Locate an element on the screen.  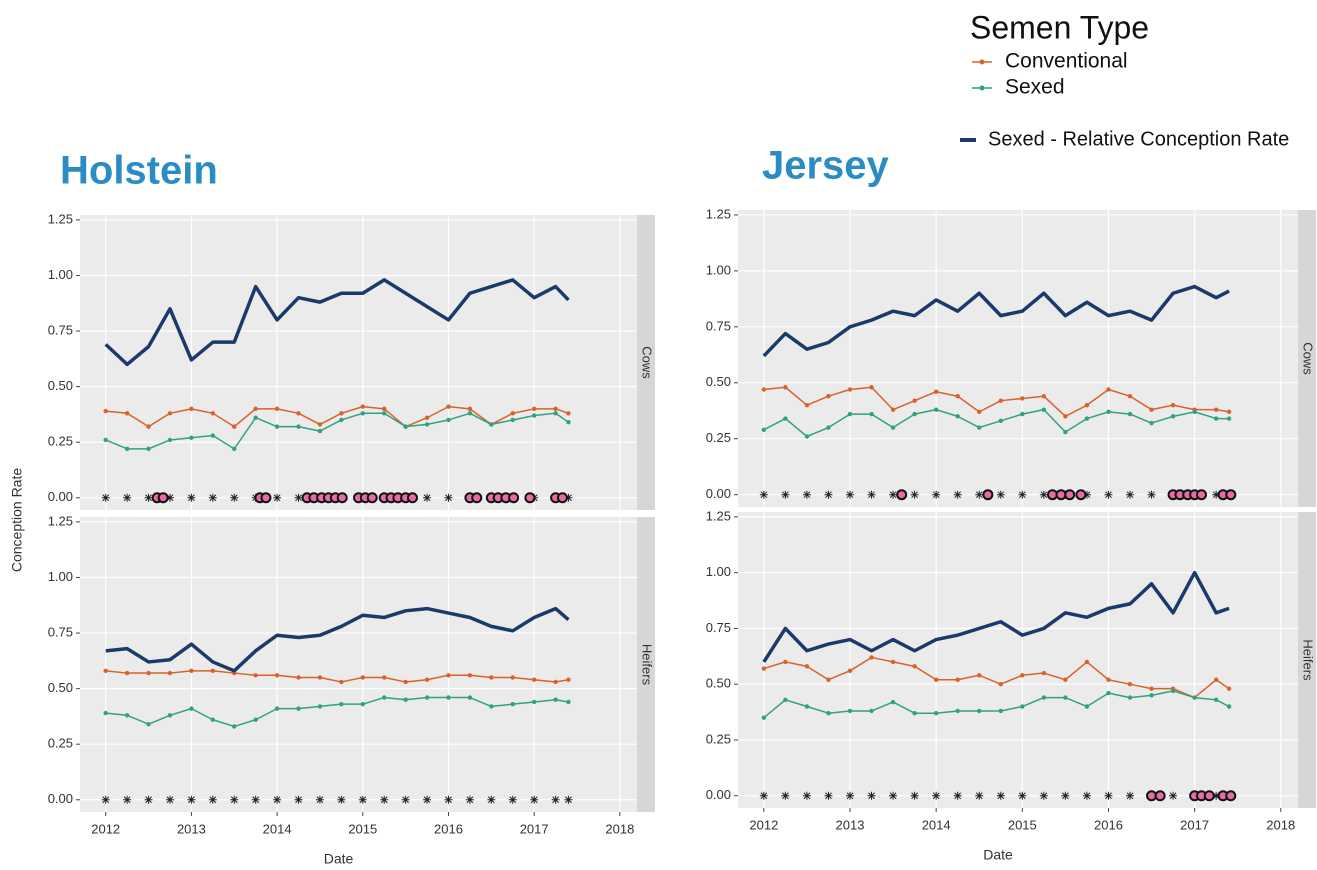
x-tick-label: 2015 is located at coordinates (1022, 824).